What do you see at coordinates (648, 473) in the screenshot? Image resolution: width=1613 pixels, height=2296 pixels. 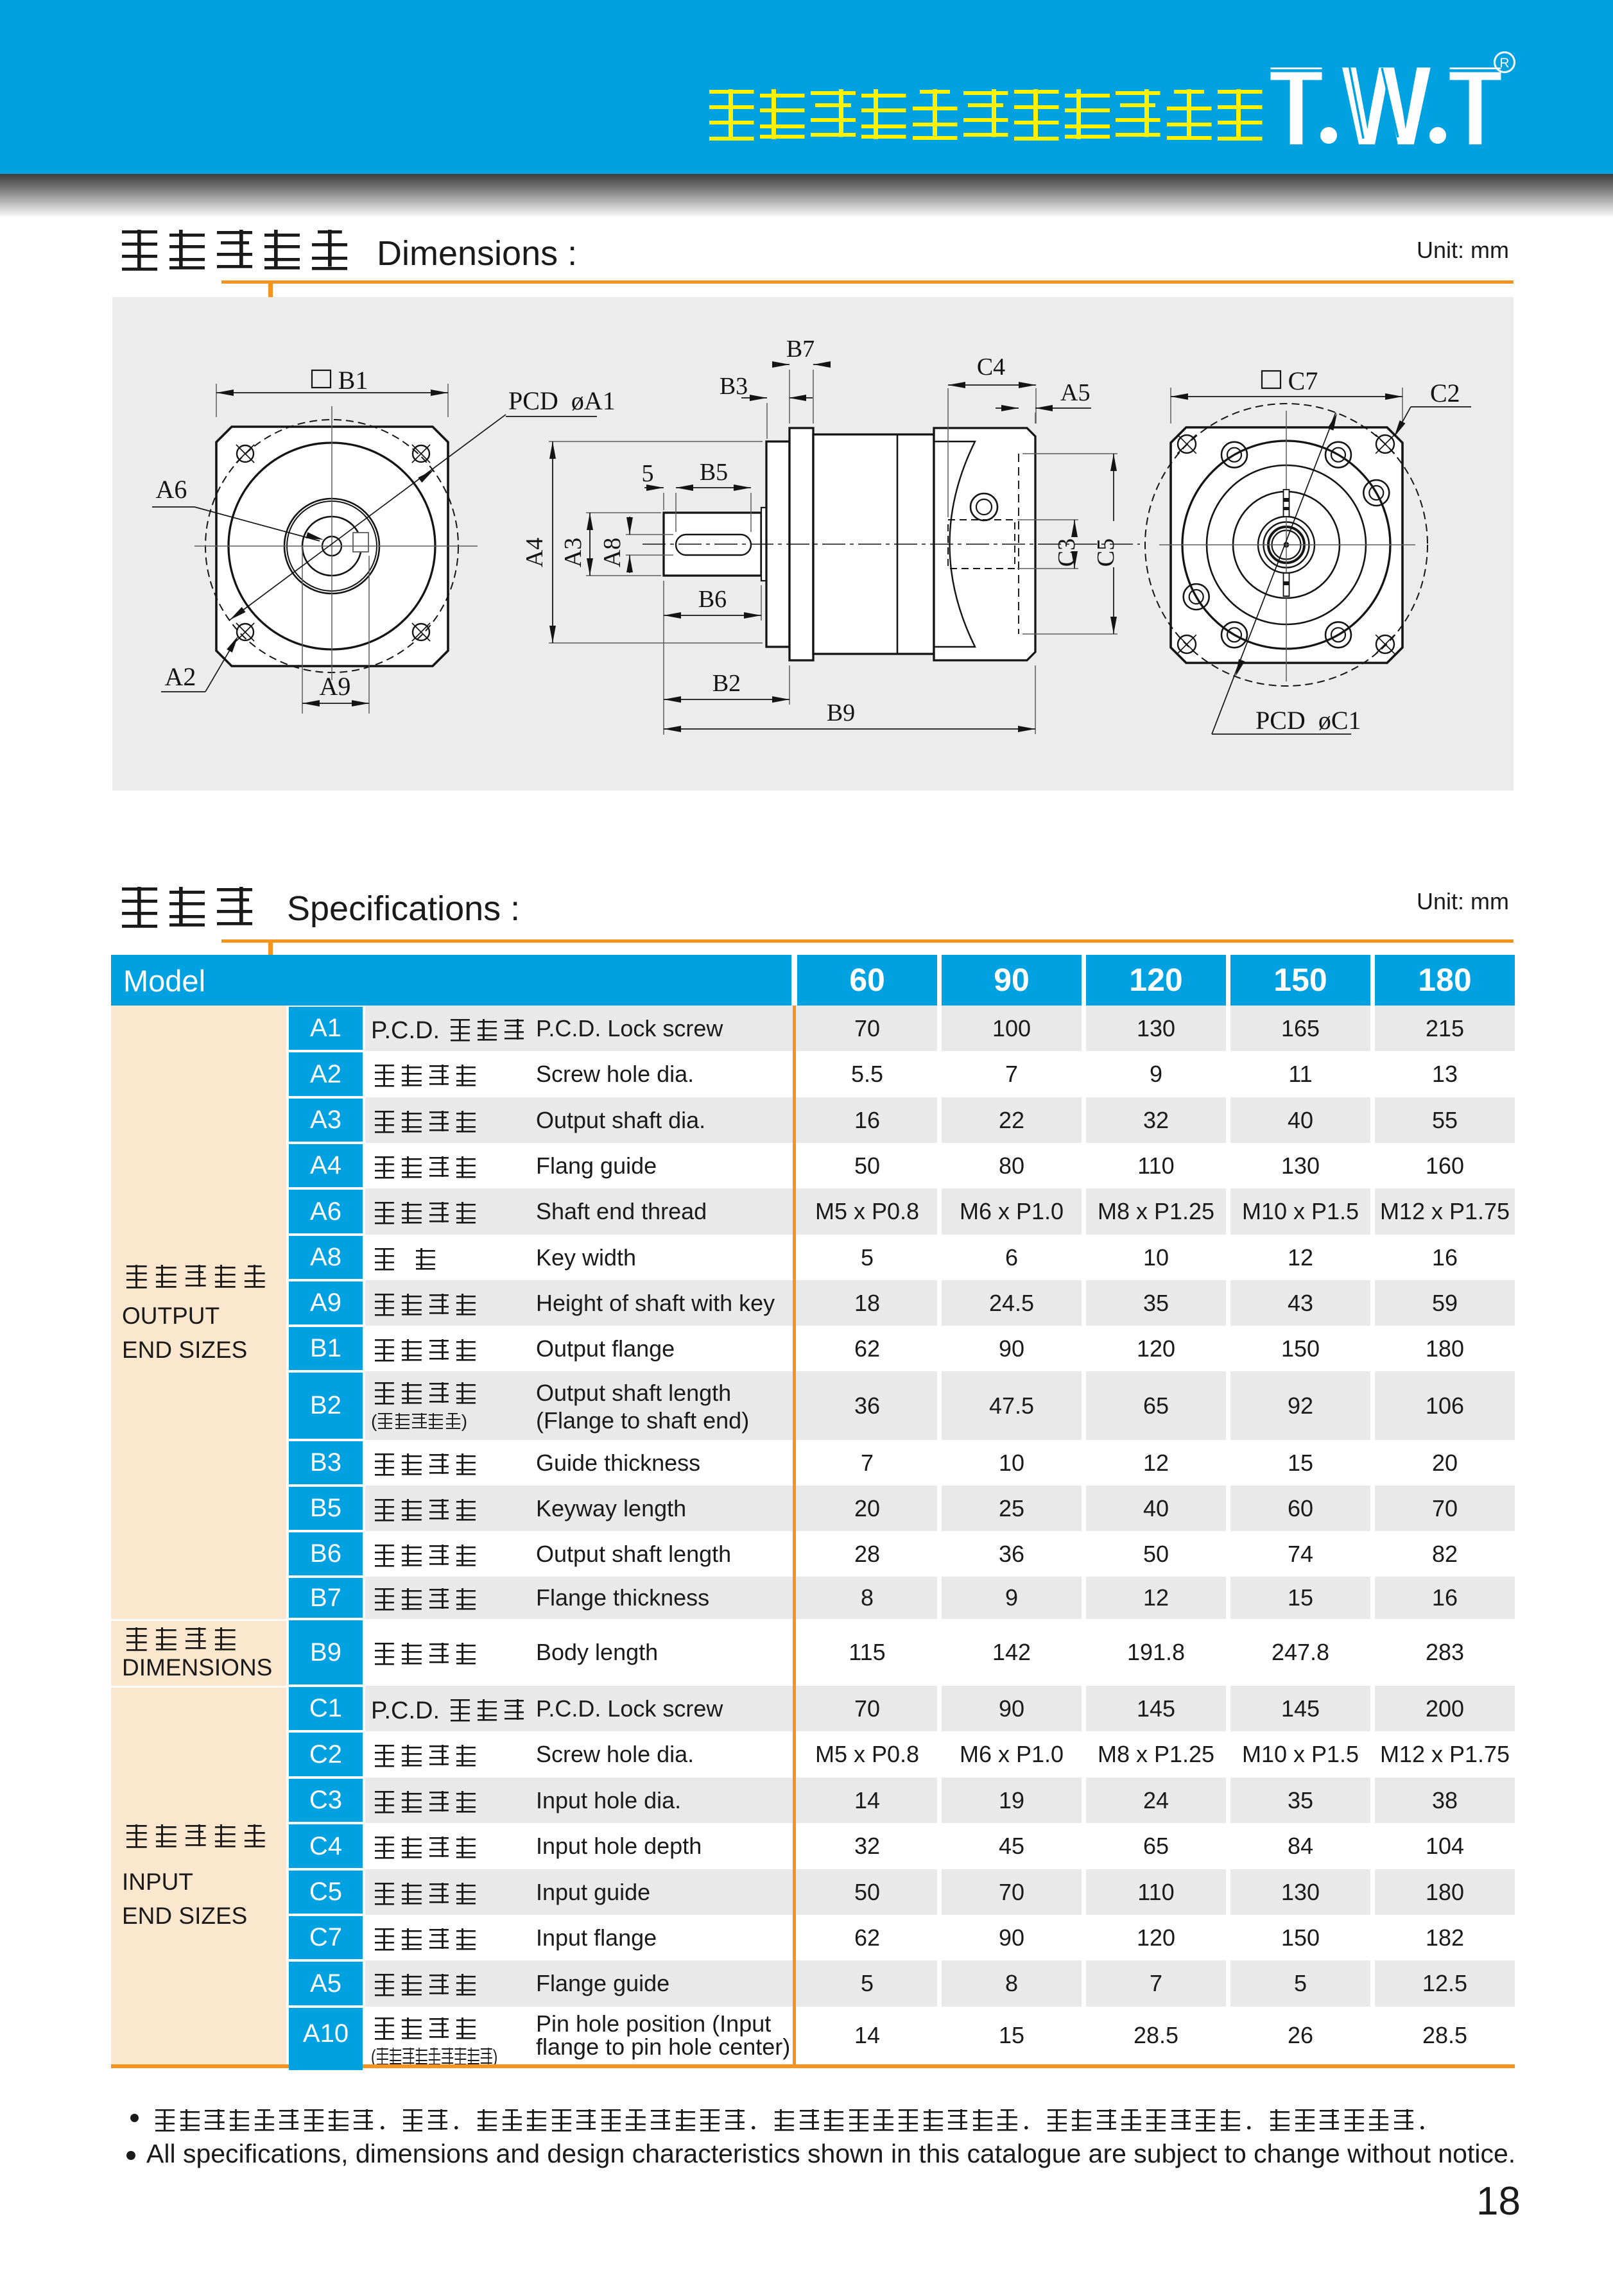 I see `svg-text: 5` at bounding box center [648, 473].